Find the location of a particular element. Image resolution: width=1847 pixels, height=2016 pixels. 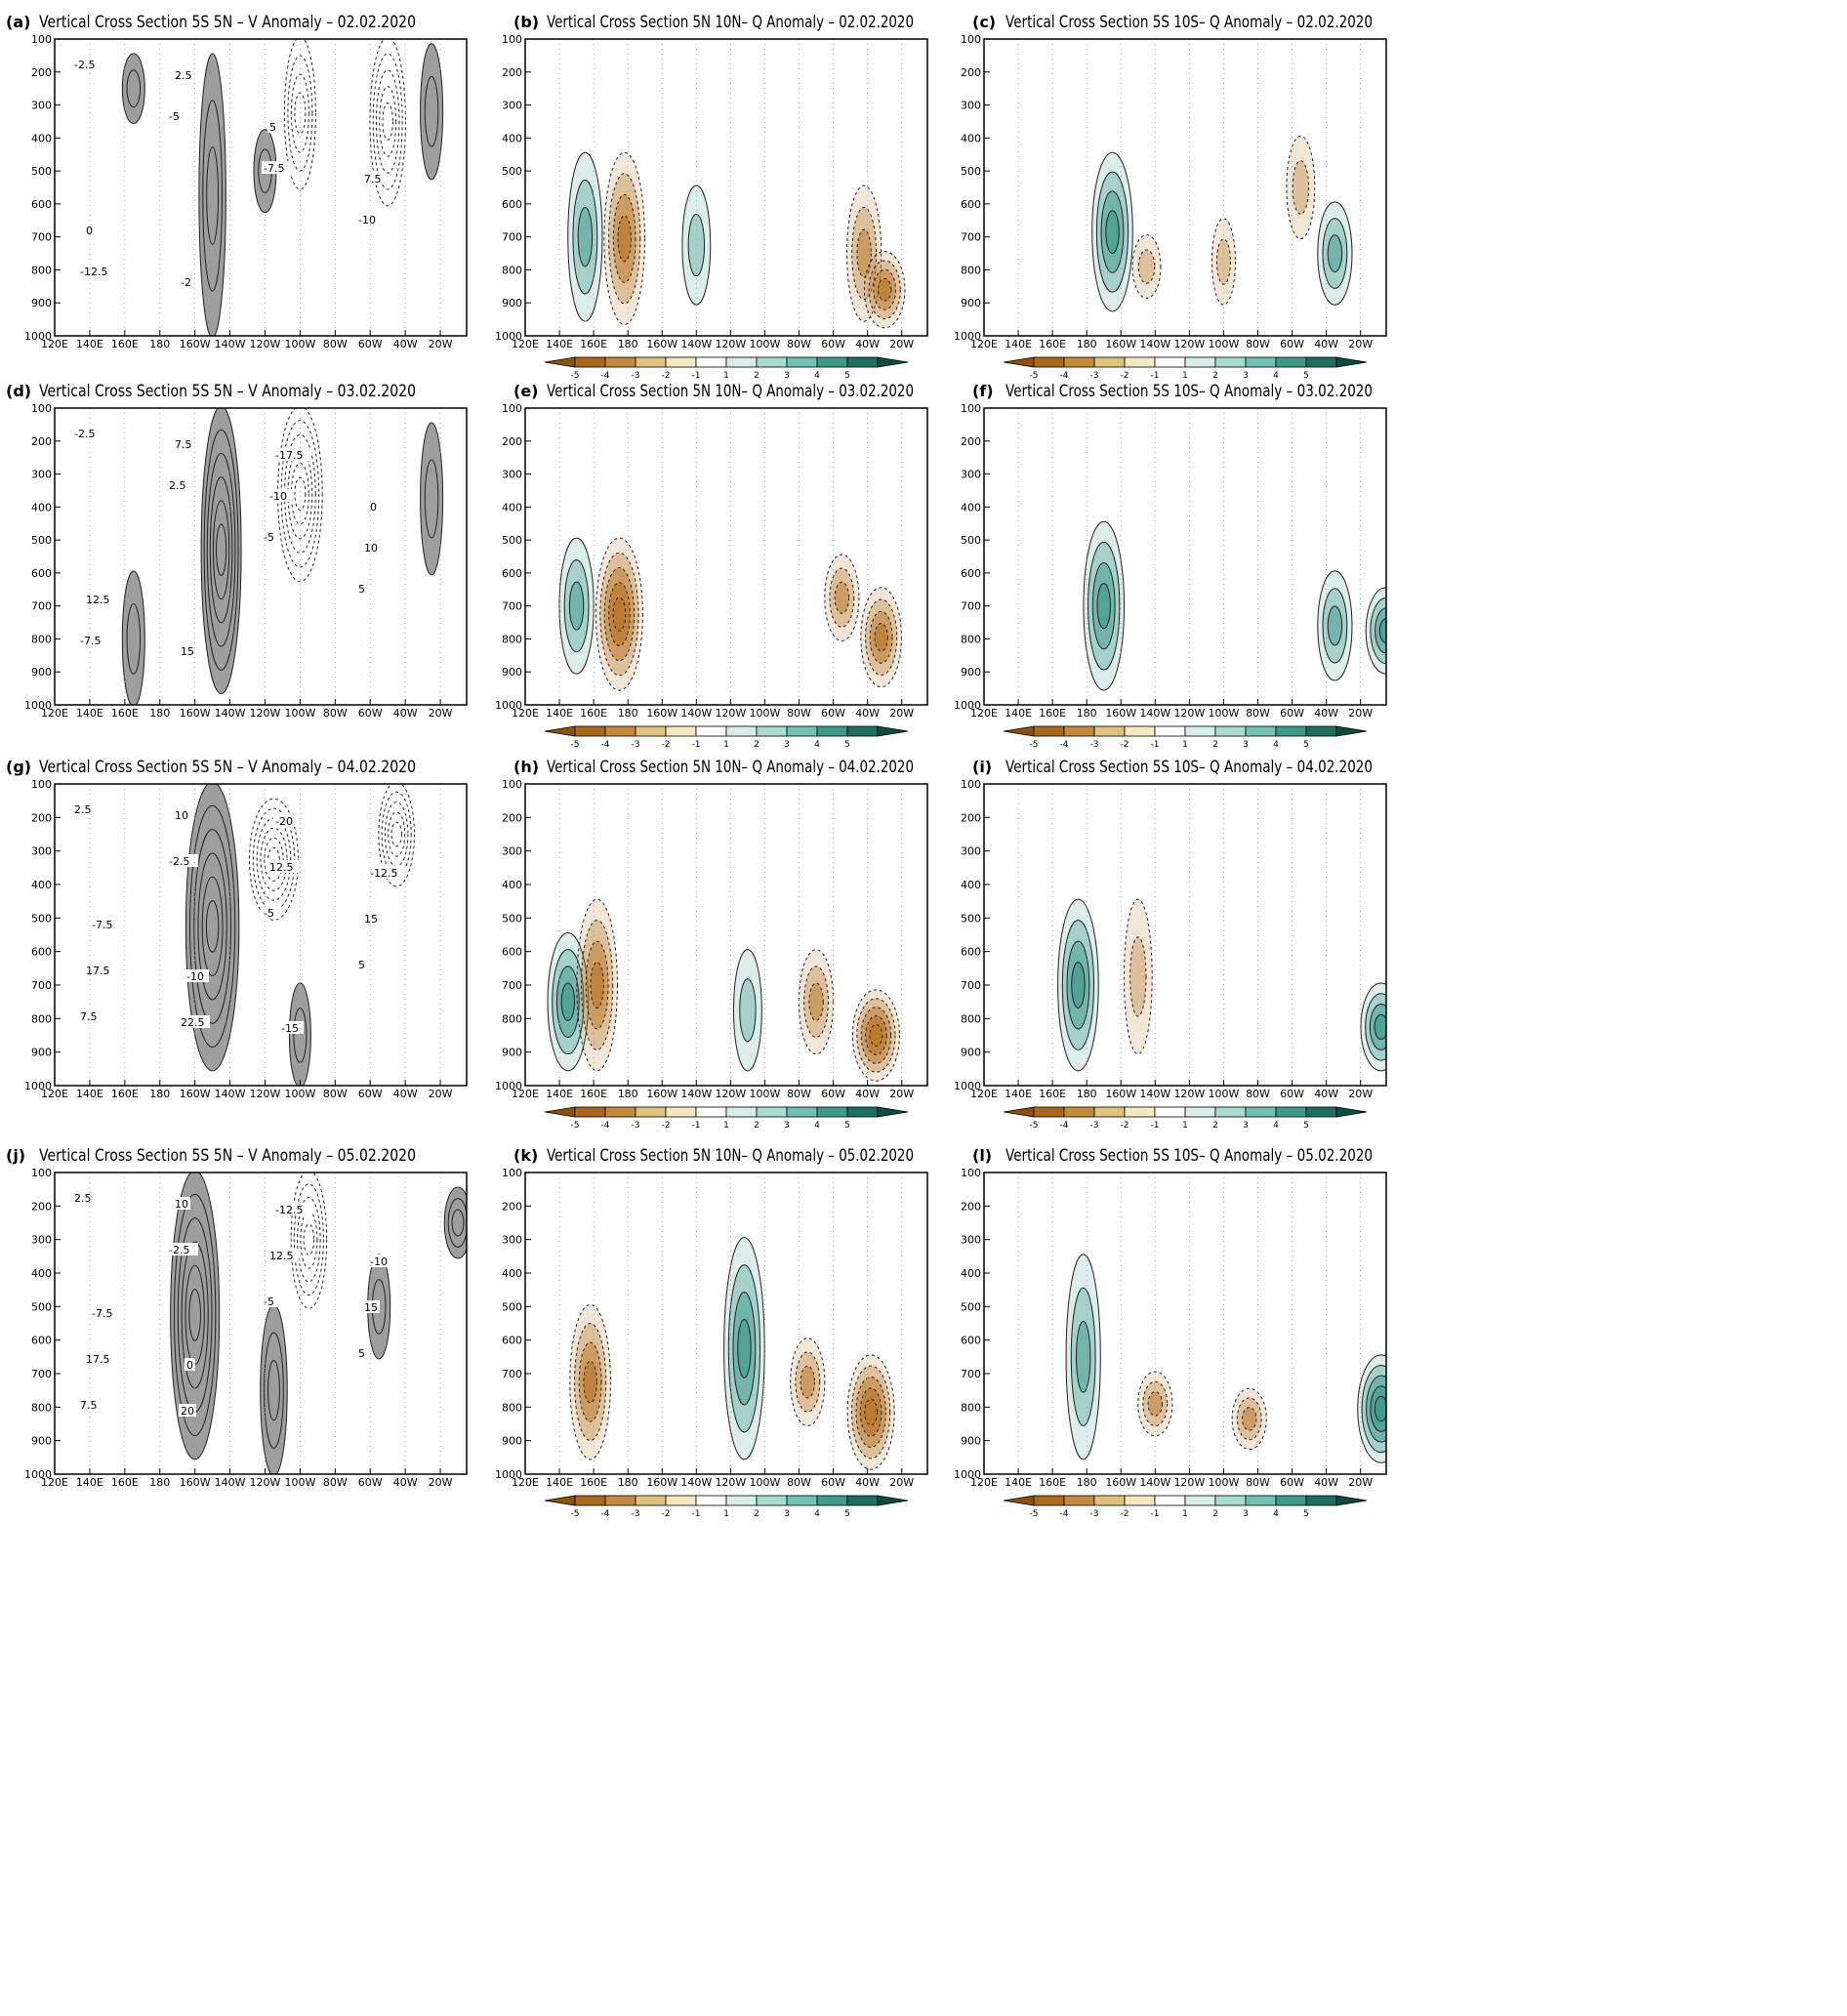

y-tick-label: 500 is located at coordinates (41, 171).